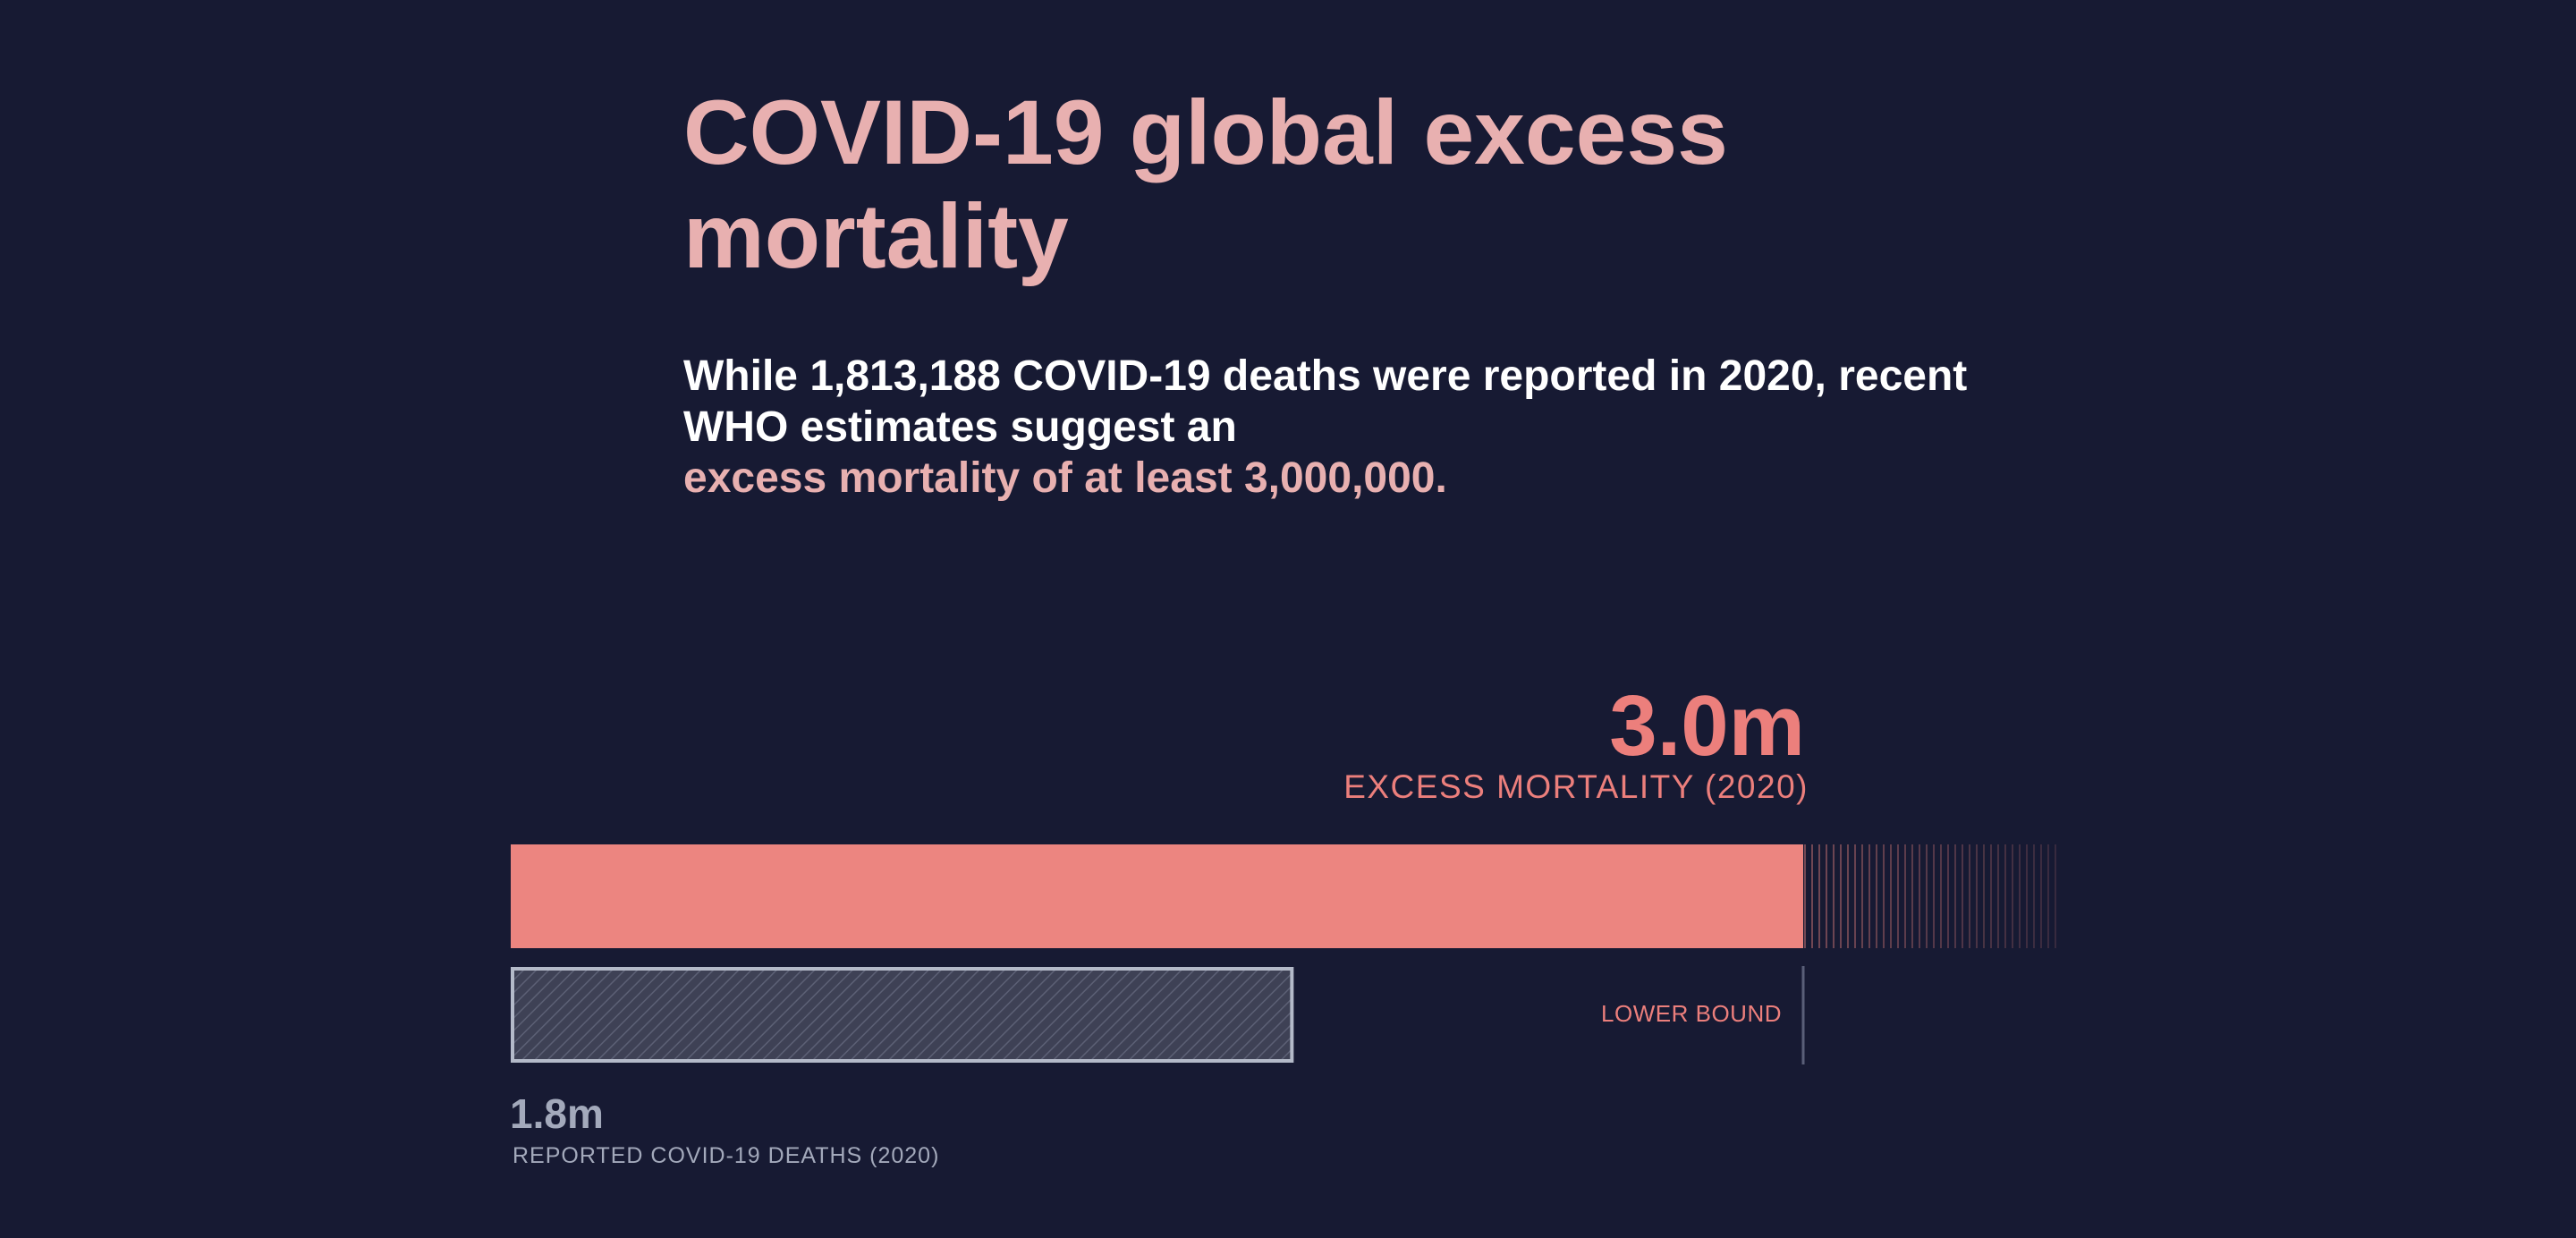 This screenshot has width=2576, height=1238. What do you see at coordinates (557, 1113) in the screenshot?
I see `reported-deaths-value: 1.8m` at bounding box center [557, 1113].